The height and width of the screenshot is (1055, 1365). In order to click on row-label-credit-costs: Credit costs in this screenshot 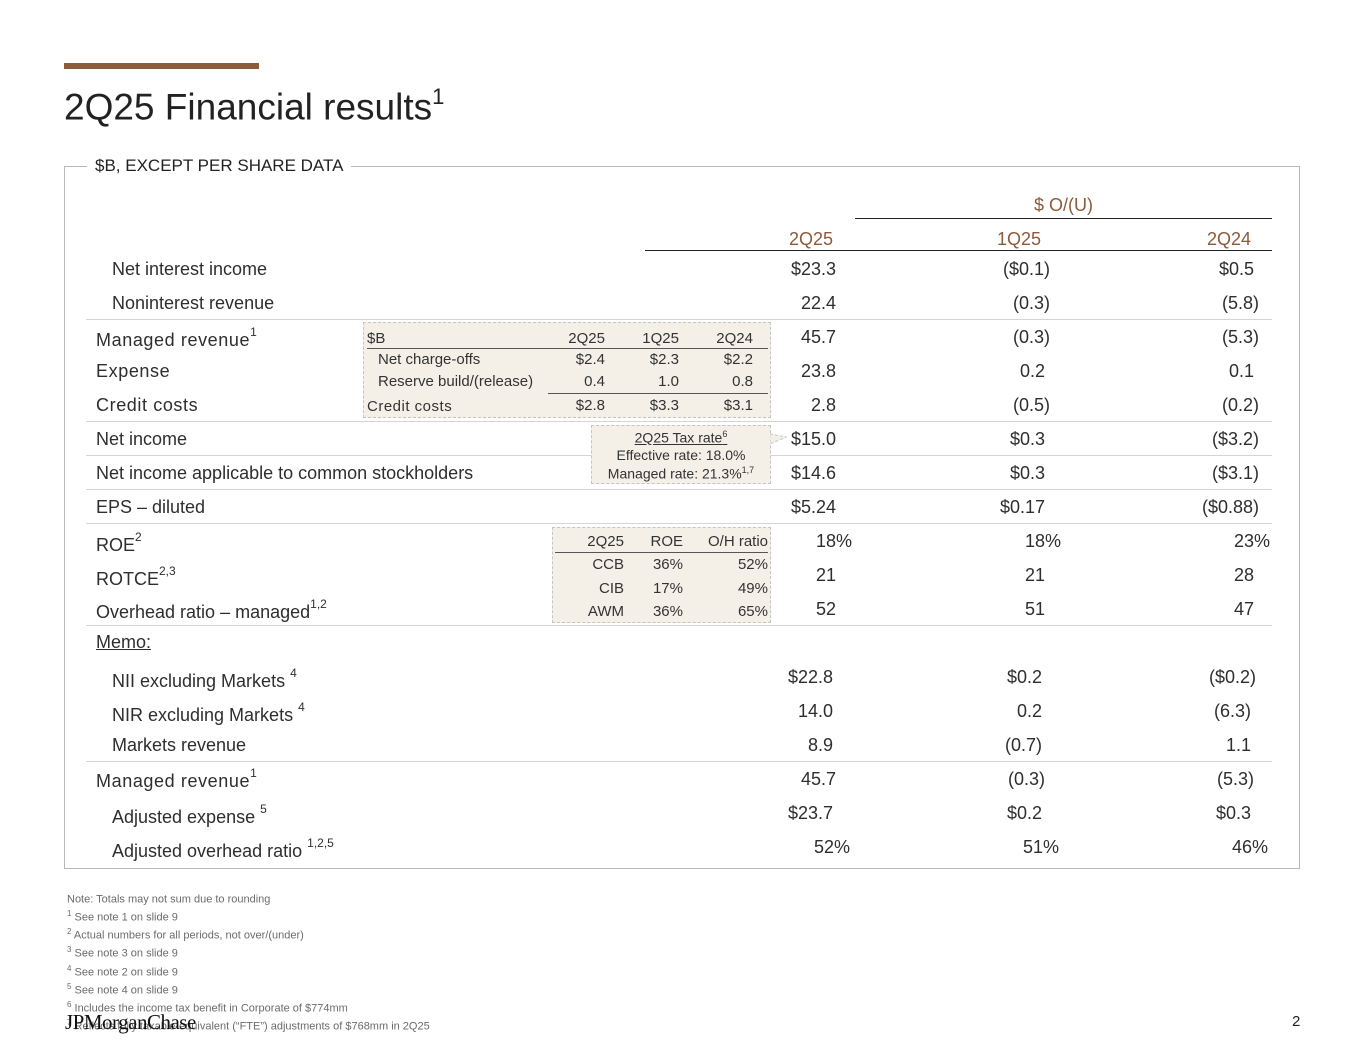, I will do `click(147, 405)`.